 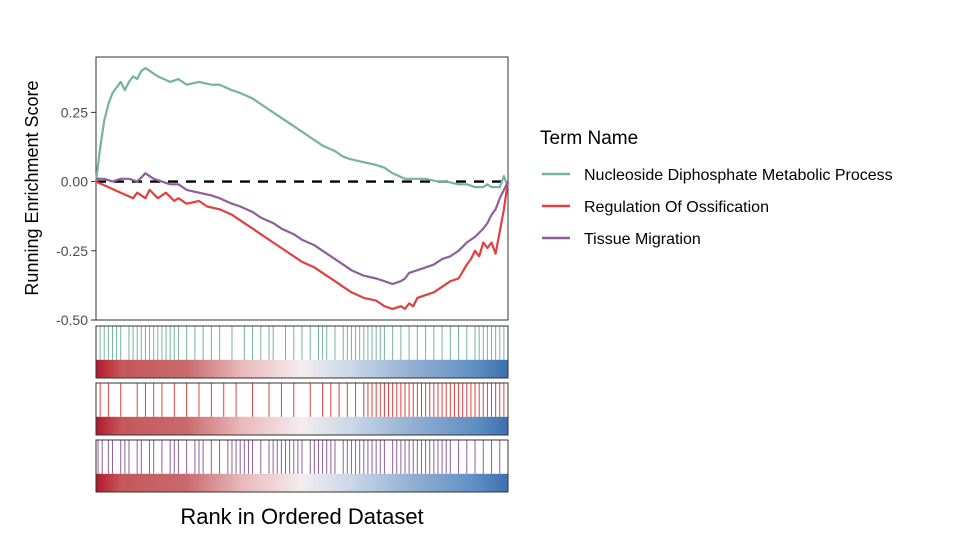 What do you see at coordinates (72, 320) in the screenshot?
I see `y-tick-label: -0.50` at bounding box center [72, 320].